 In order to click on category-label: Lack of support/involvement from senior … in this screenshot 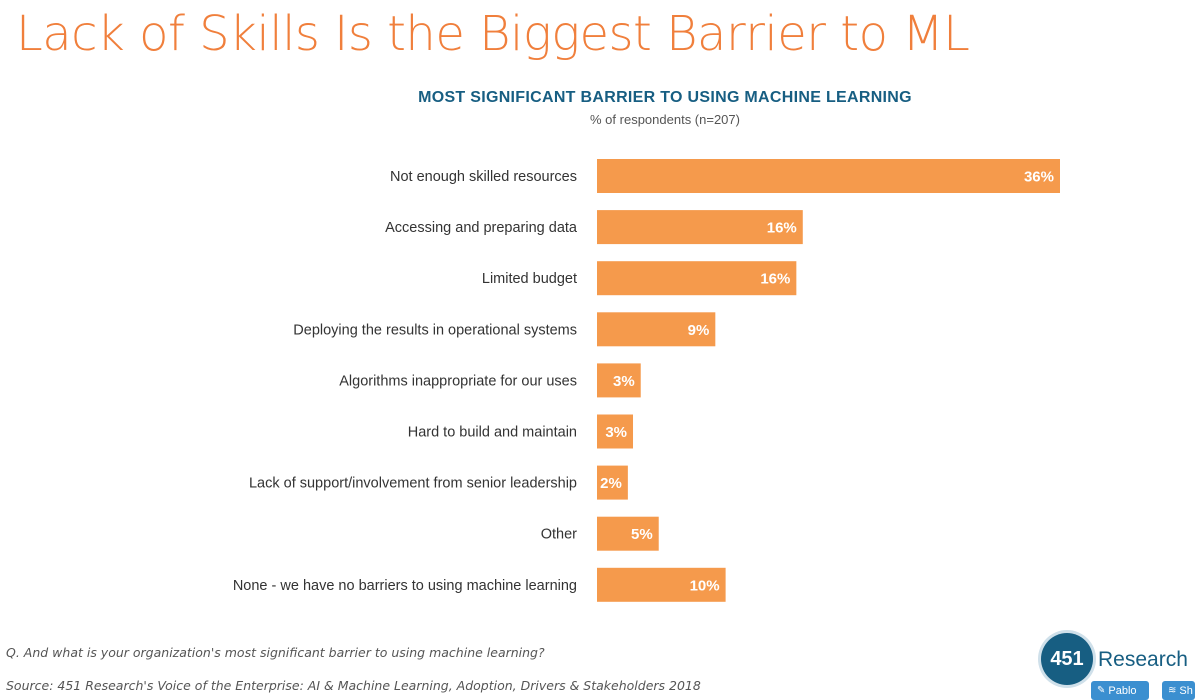, I will do `click(413, 484)`.